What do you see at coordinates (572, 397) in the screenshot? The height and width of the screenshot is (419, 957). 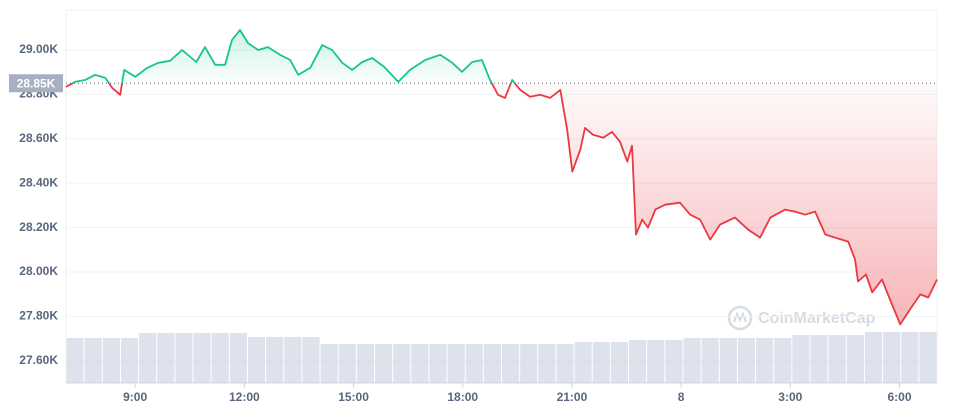 I see `x-tick-label: 21:00` at bounding box center [572, 397].